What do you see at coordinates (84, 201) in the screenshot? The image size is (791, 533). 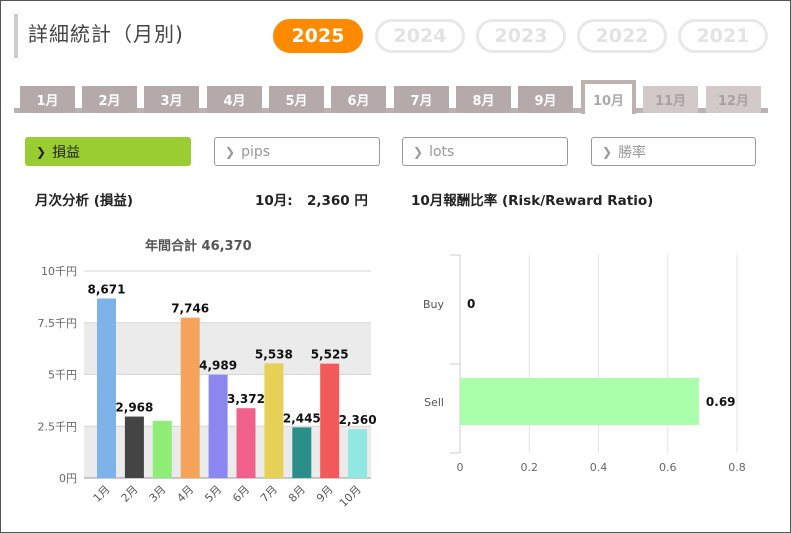 I see `monthly-analysis-heading: 月次分析 (損益)` at bounding box center [84, 201].